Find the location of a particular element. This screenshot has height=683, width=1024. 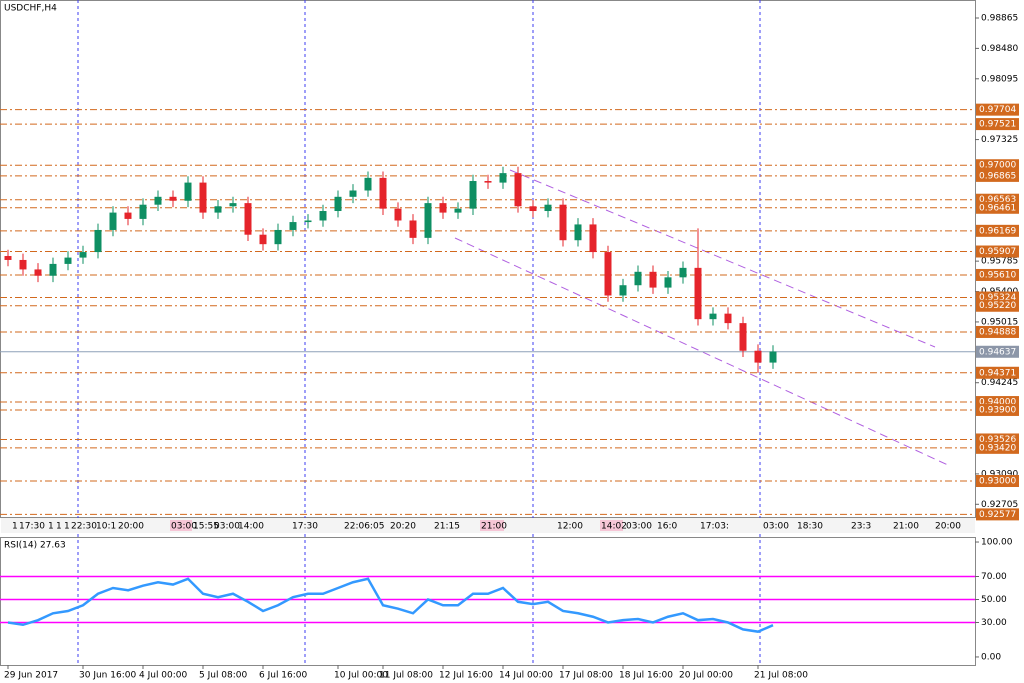

level-label: 0.93900 is located at coordinates (997, 410).